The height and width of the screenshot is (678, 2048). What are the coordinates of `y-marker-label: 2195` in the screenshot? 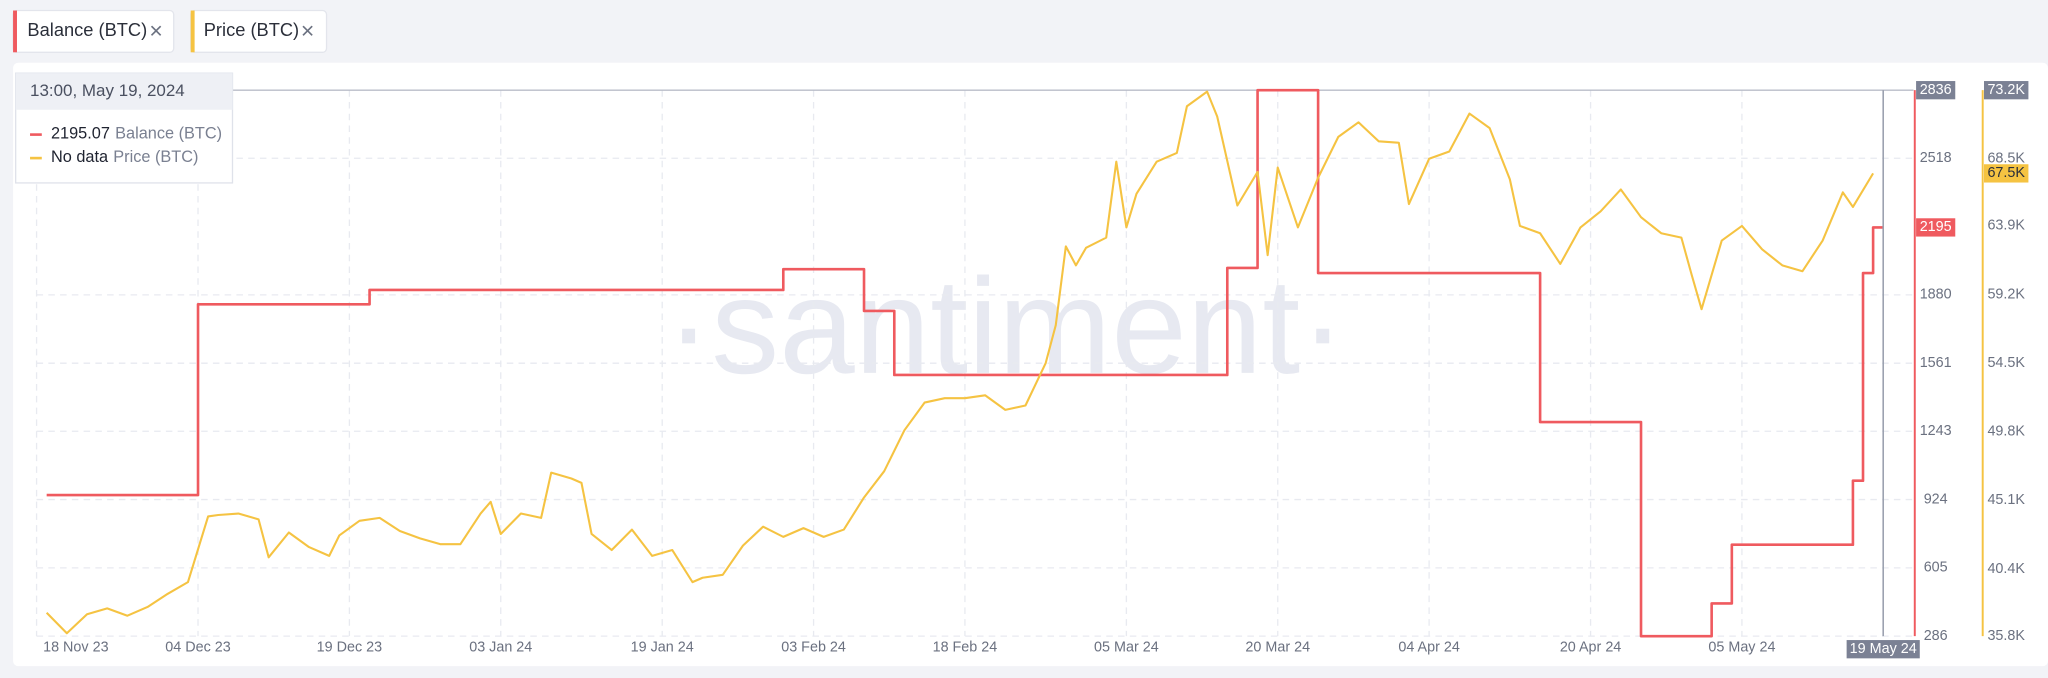 It's located at (1936, 227).